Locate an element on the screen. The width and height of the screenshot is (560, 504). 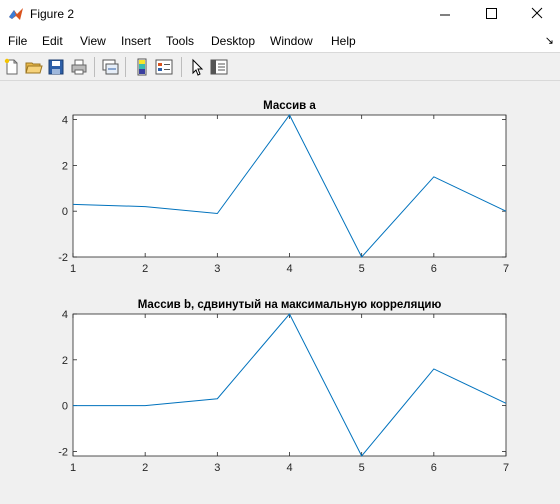
new-figure-icon is located at coordinates (12, 67).